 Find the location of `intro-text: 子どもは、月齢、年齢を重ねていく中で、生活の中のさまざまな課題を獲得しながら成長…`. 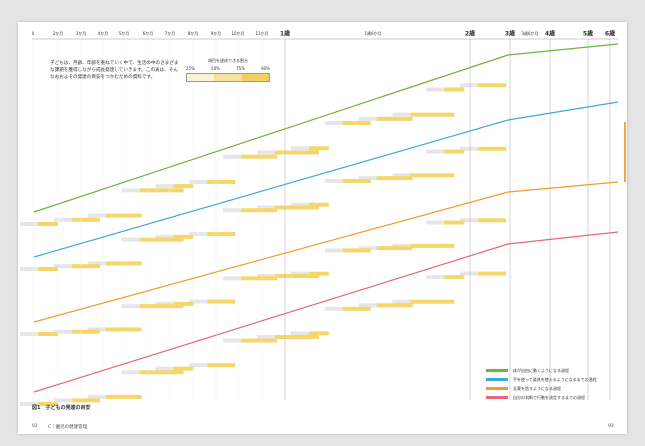

intro-text: 子どもは、月齢、年齢を重ねていく中で、生活の中のさまざまな課題を獲得しながら成長… is located at coordinates (114, 70).